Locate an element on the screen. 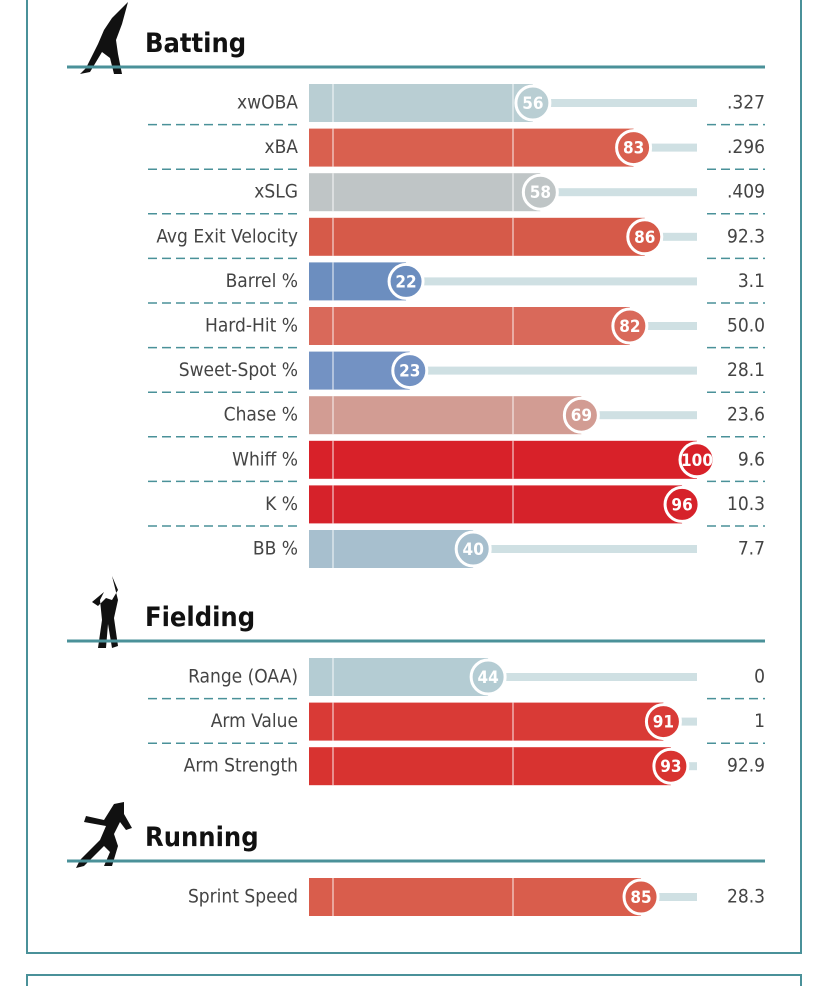 Image resolution: width=828 pixels, height=986 pixels. metric-value: .296 is located at coordinates (746, 147).